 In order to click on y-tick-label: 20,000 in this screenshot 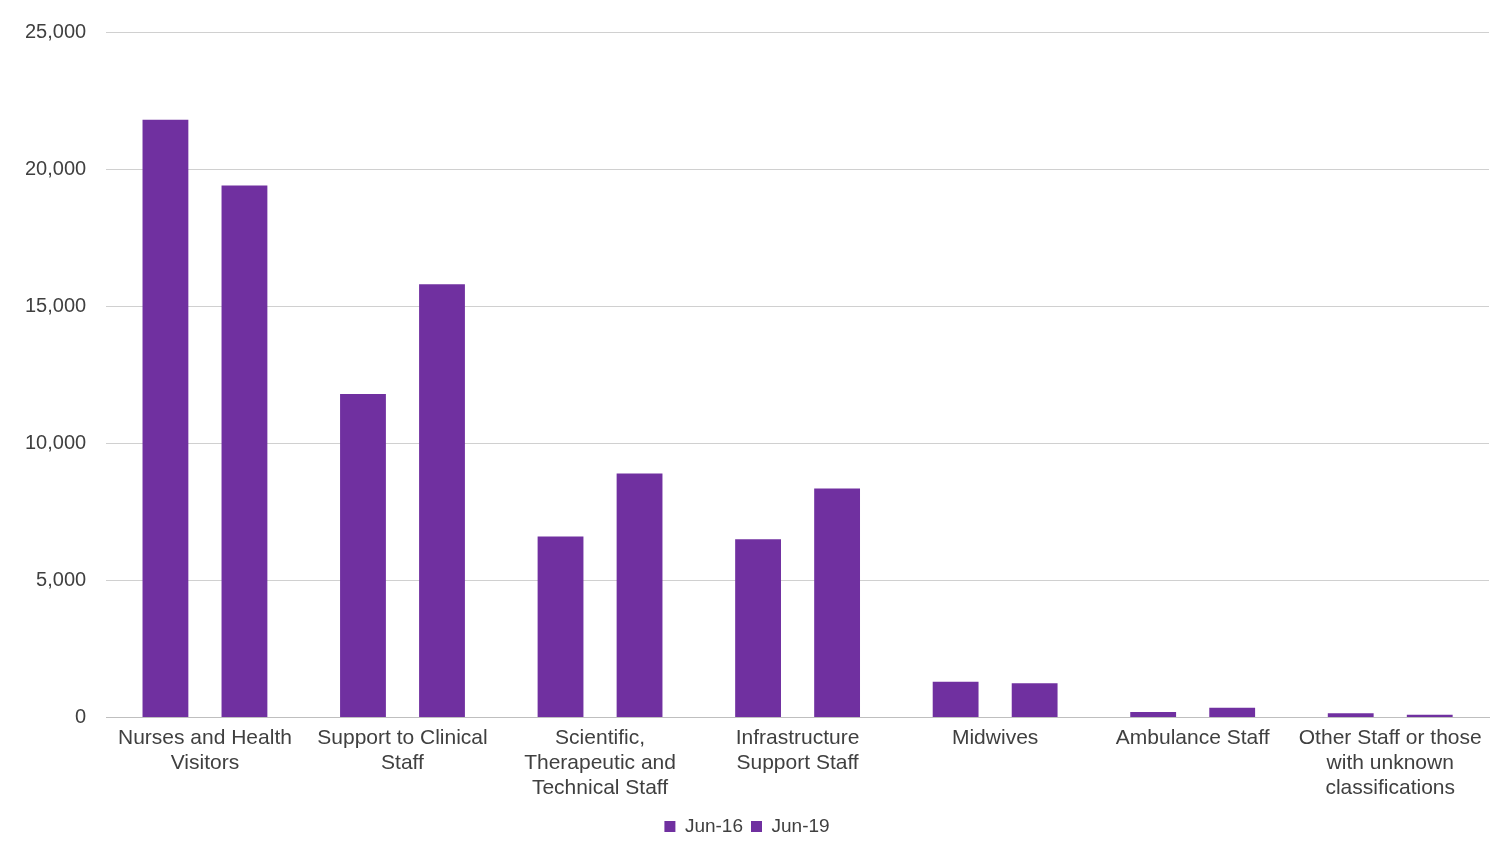, I will do `click(56, 167)`.